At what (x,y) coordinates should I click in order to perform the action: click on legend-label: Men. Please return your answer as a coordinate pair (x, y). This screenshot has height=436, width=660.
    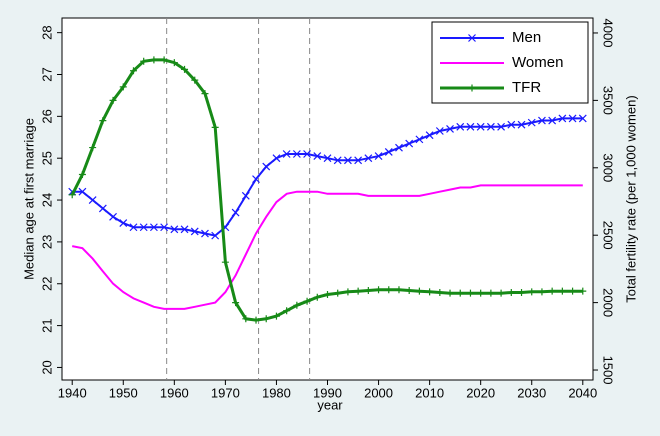
    Looking at the image, I should click on (526, 37).